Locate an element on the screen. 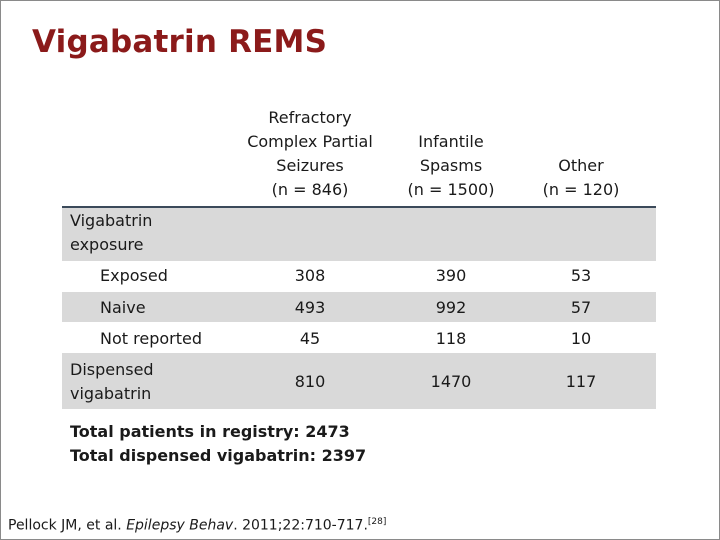 The image size is (720, 540). table-cell: 810 is located at coordinates (310, 381).